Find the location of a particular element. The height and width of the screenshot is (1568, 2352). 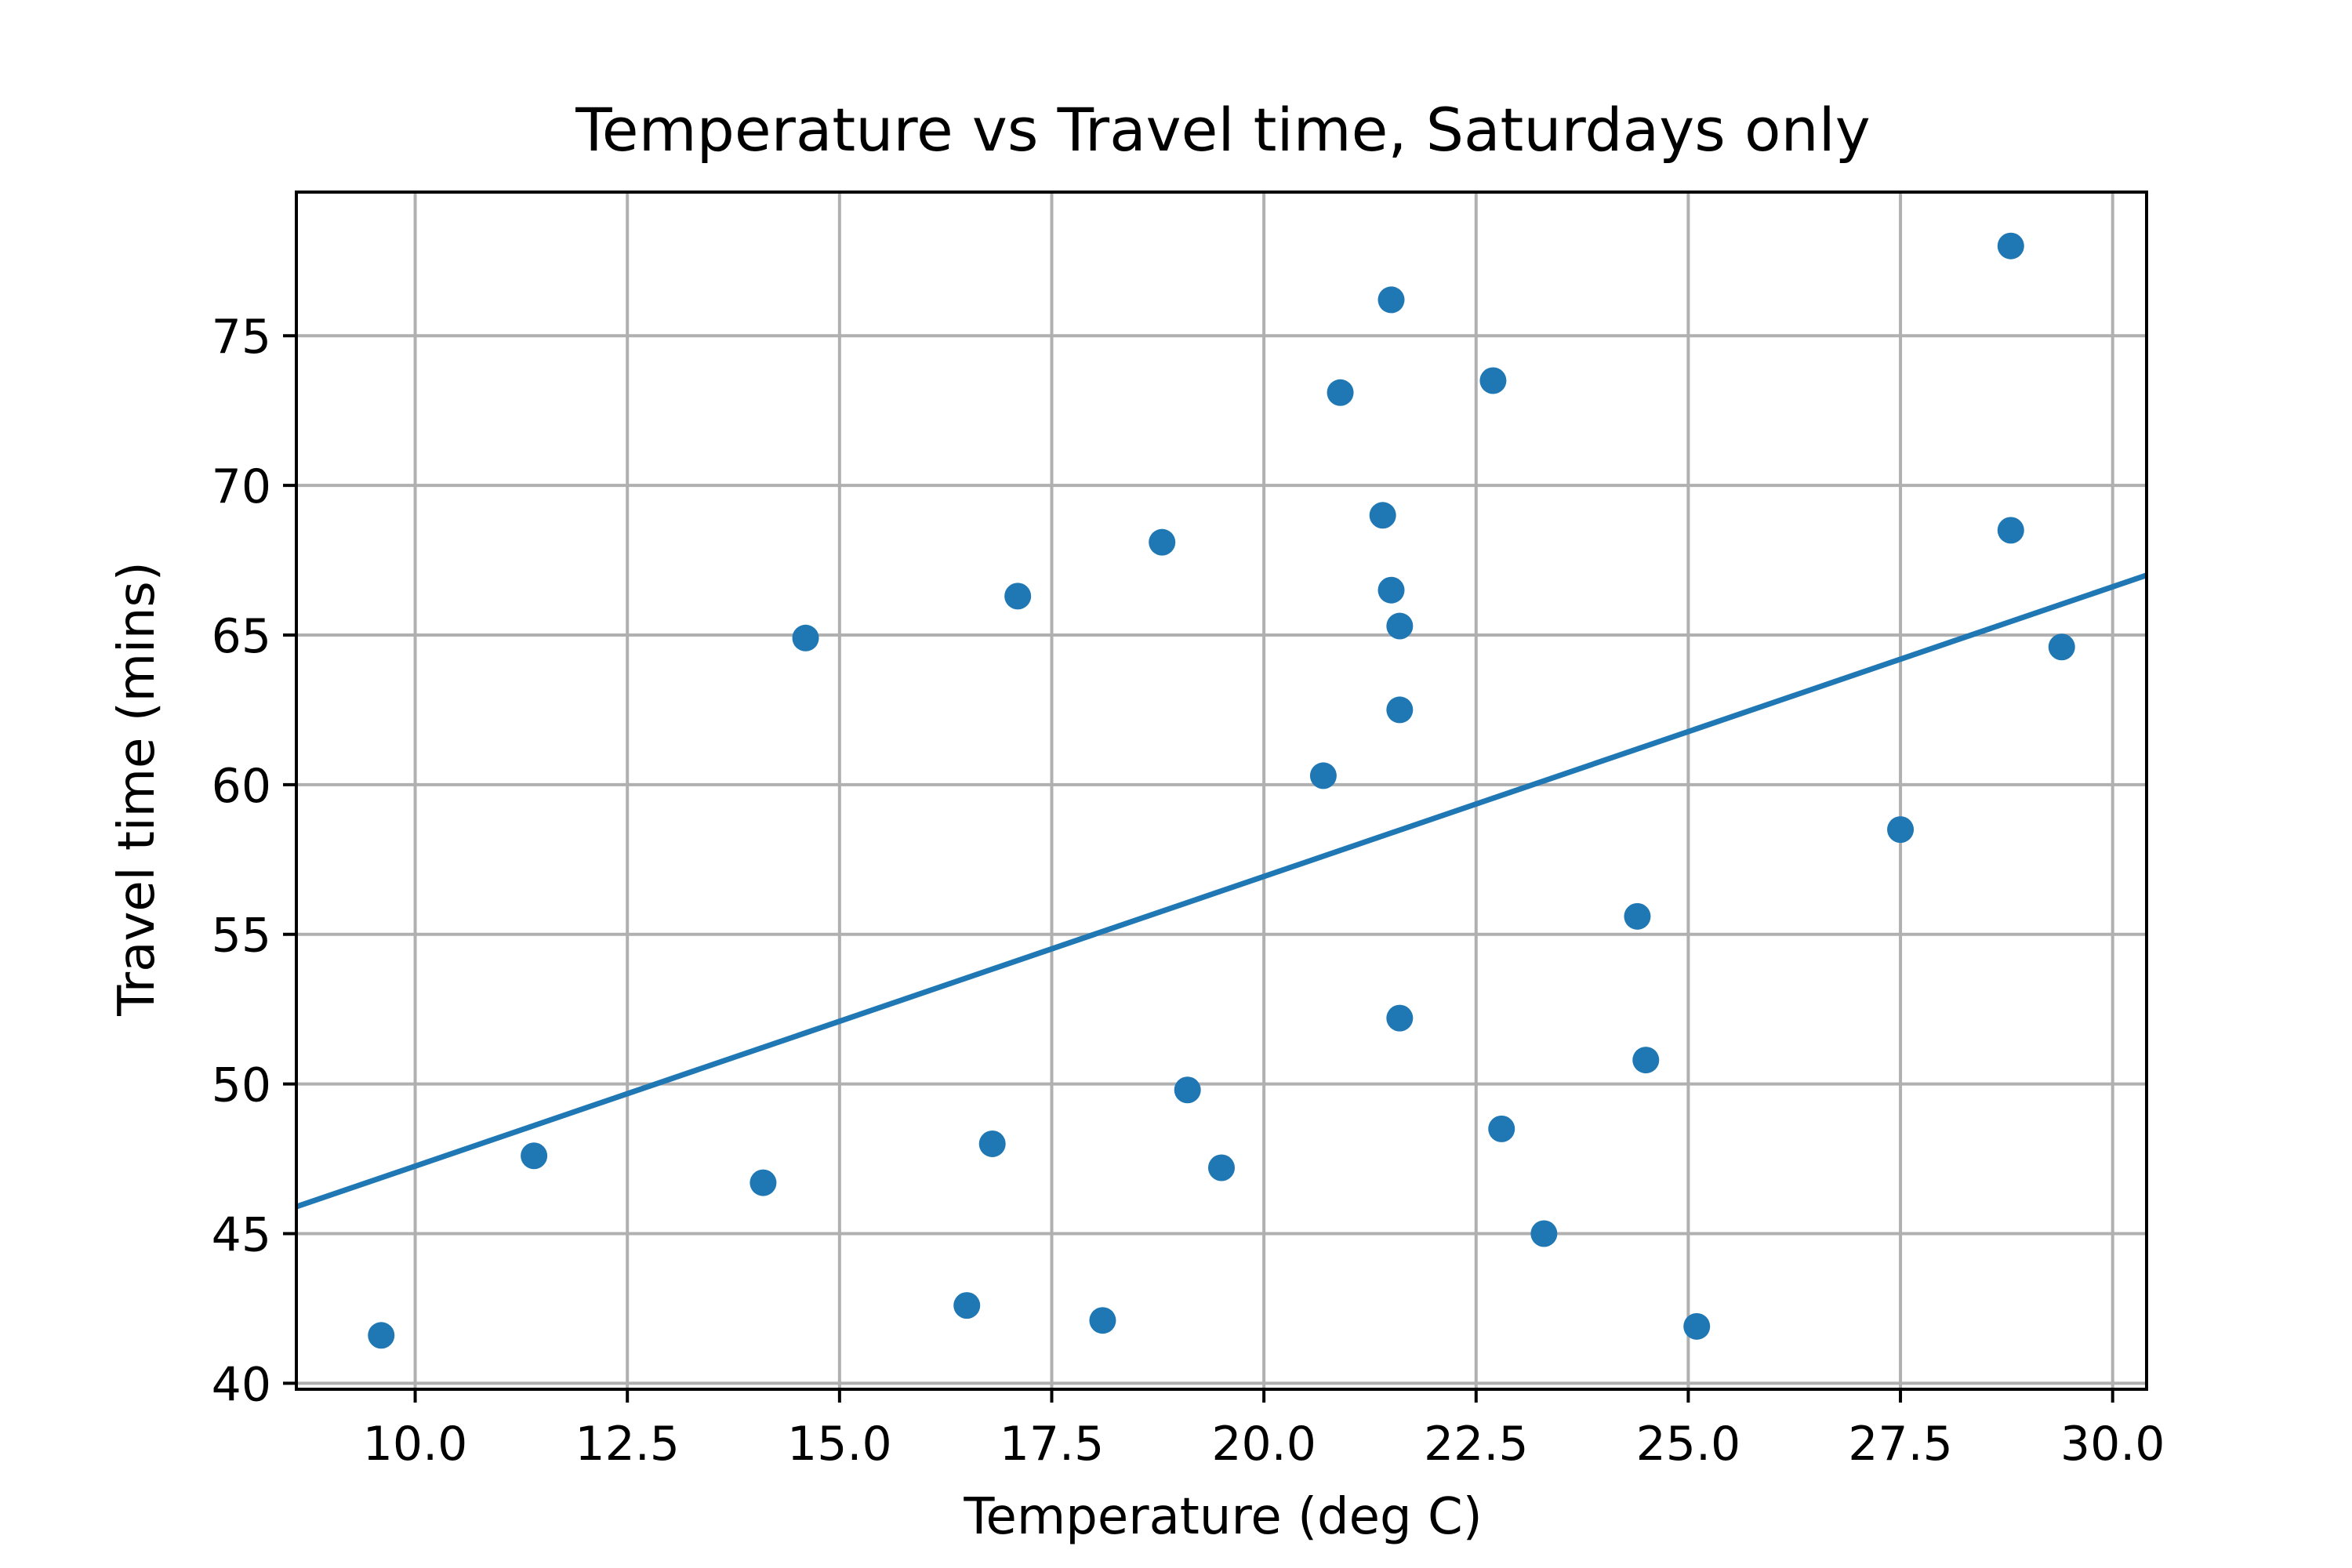

x-axis-label: Temperature (deg C) is located at coordinates (1222, 1517).